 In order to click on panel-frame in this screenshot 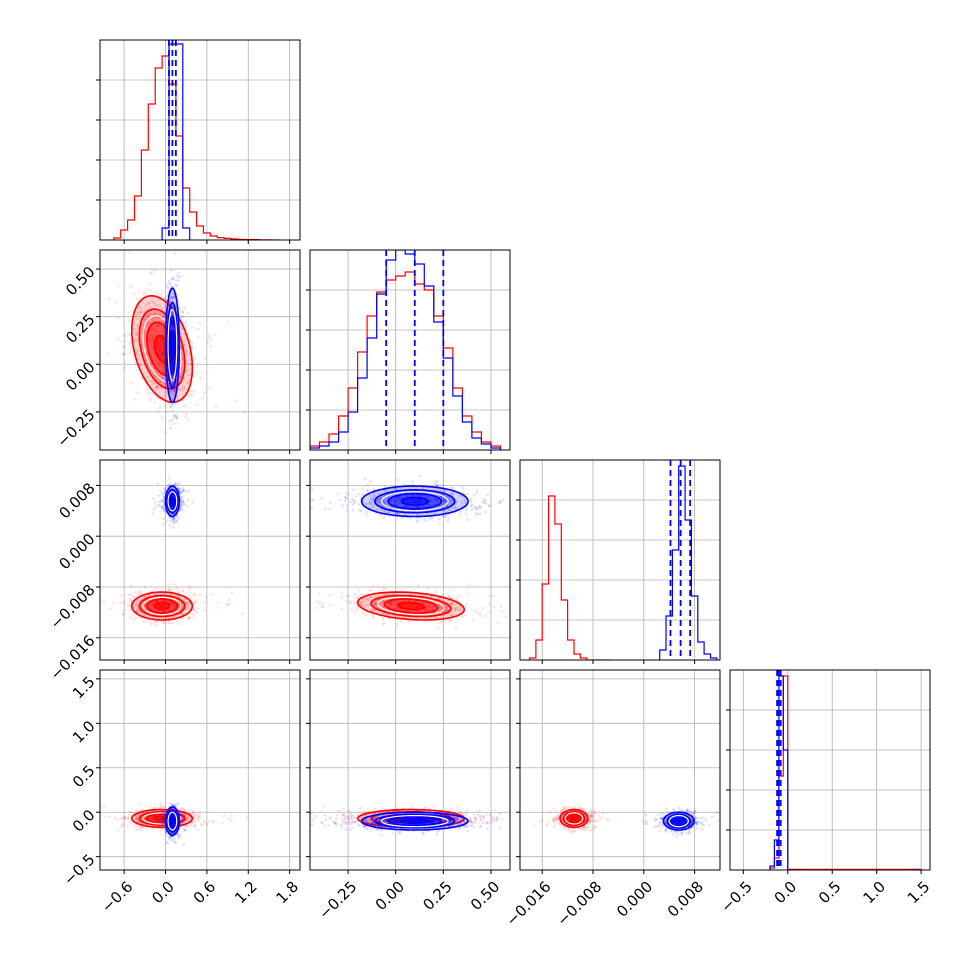, I will do `click(410, 350)`.